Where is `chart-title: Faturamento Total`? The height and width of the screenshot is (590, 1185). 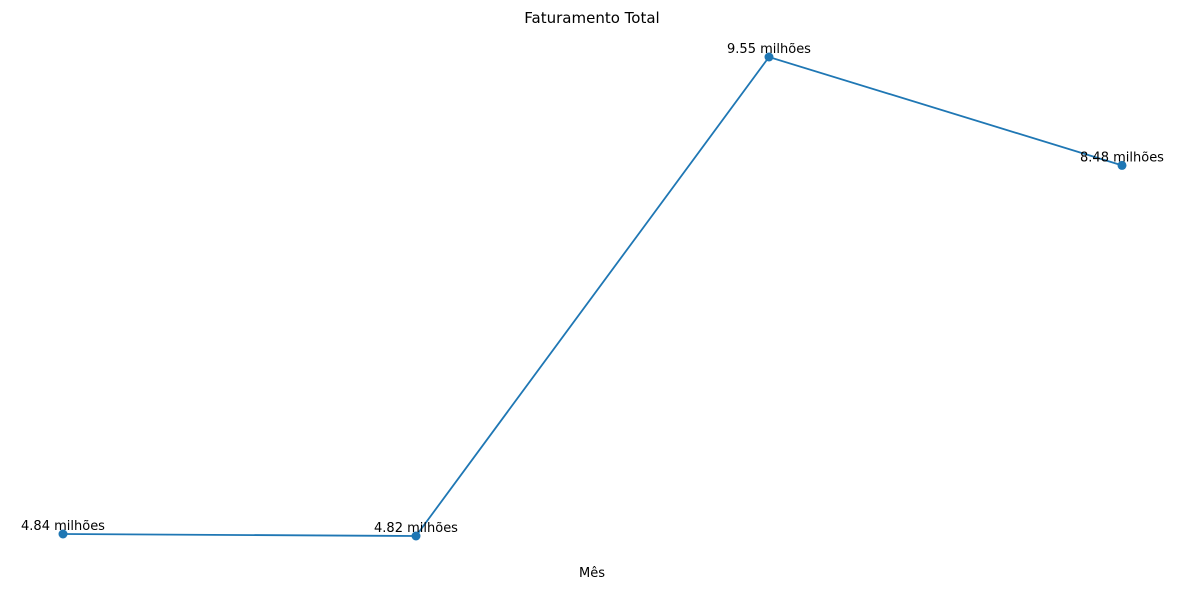
chart-title: Faturamento Total is located at coordinates (591, 18).